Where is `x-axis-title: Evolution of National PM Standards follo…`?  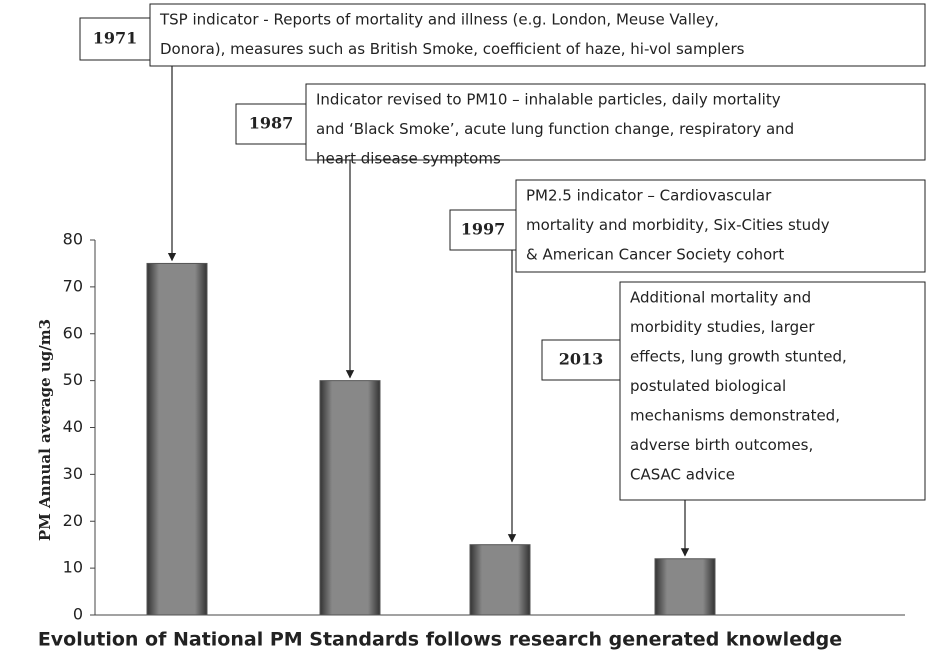
x-axis-title: Evolution of National PM Standards follo… is located at coordinates (440, 640).